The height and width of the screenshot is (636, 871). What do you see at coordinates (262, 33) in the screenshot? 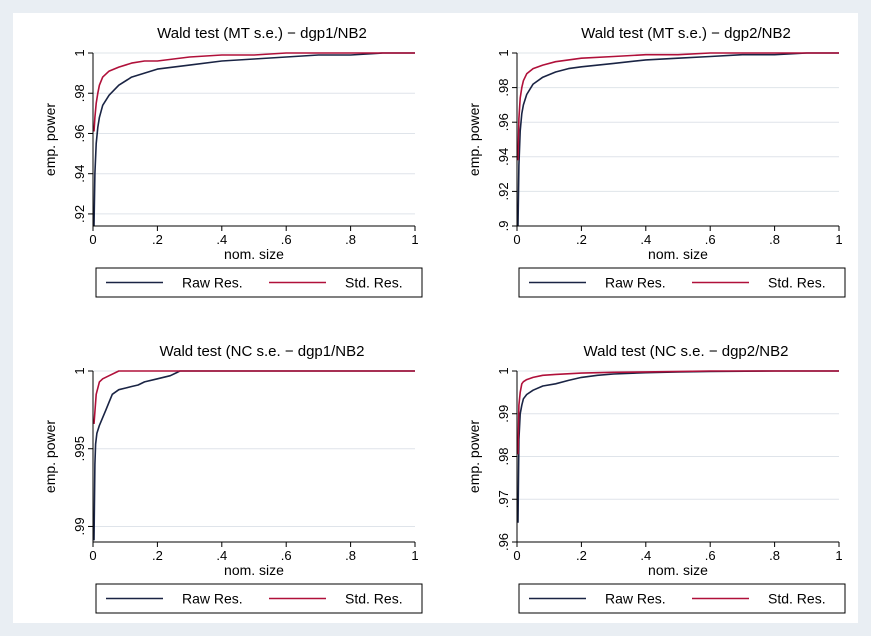
I see `chart-title: Wald test (MT s.e.) − dgp1/NB2` at bounding box center [262, 33].